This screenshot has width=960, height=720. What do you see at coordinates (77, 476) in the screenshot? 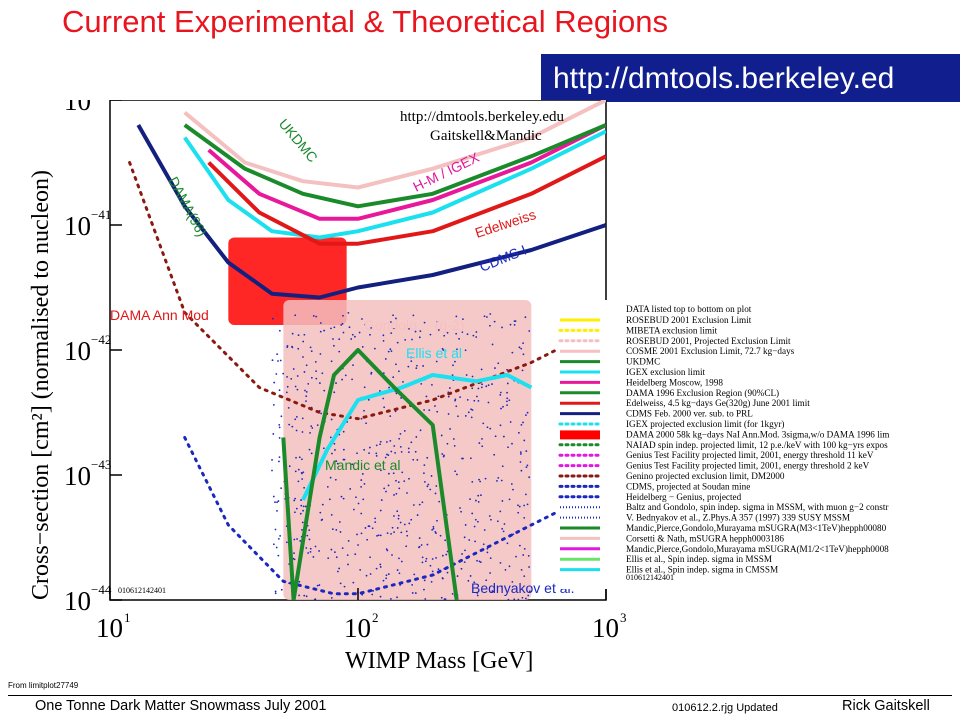
I see `y-tick-label-3: 10` at bounding box center [77, 476].